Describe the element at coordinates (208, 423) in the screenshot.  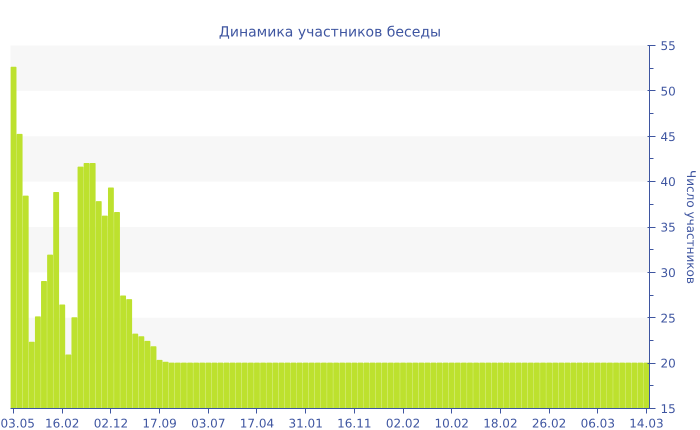
I see `x-tick-label: 03.07` at that location.